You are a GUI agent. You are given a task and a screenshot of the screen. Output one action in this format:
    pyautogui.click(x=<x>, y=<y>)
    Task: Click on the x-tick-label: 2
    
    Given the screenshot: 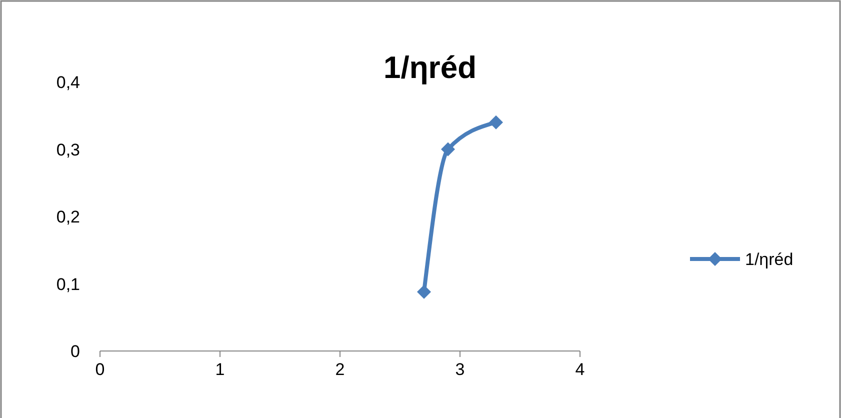 What is the action you would take?
    pyautogui.click(x=340, y=369)
    